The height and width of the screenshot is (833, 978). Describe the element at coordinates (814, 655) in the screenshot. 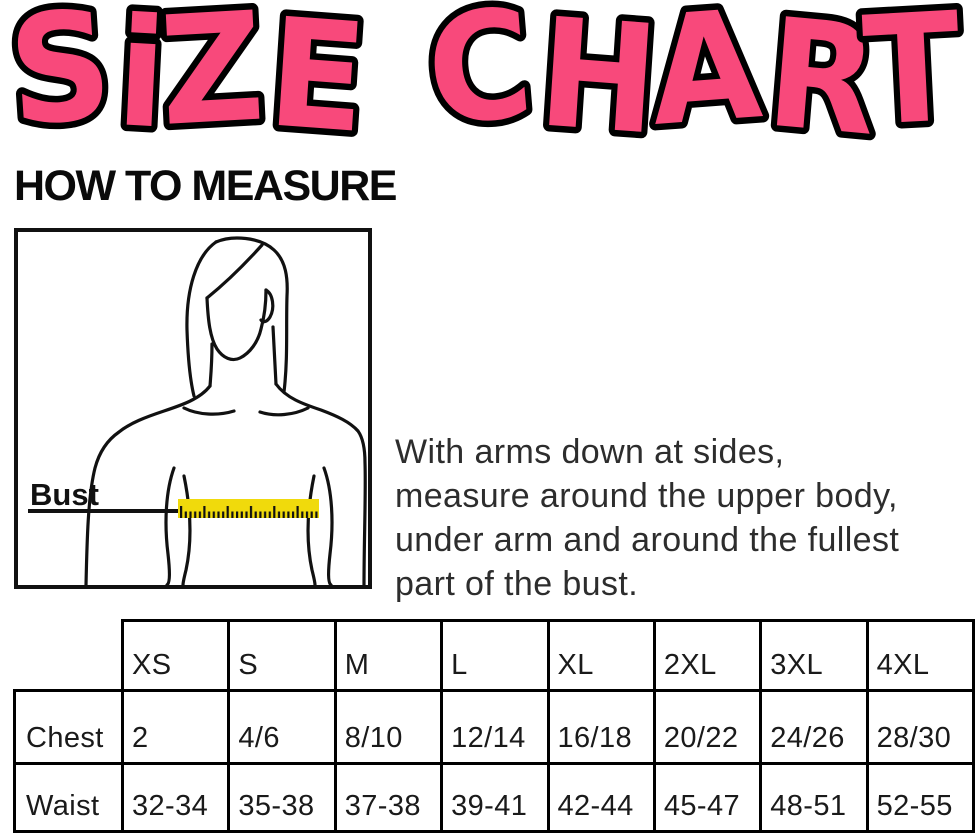

I see `size-column-header-3xl: 3XL` at that location.